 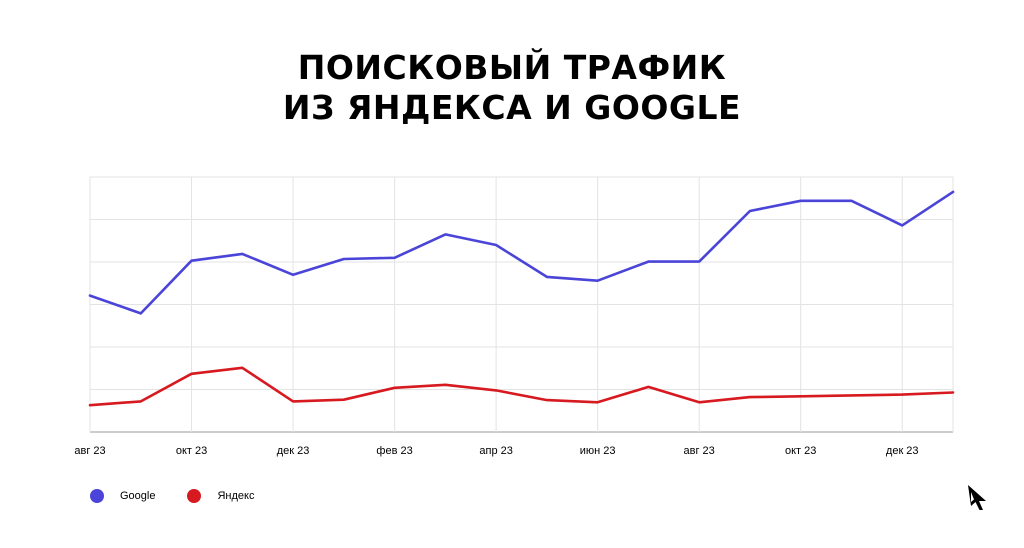 I want to click on series-line-яндекс, so click(x=521, y=386).